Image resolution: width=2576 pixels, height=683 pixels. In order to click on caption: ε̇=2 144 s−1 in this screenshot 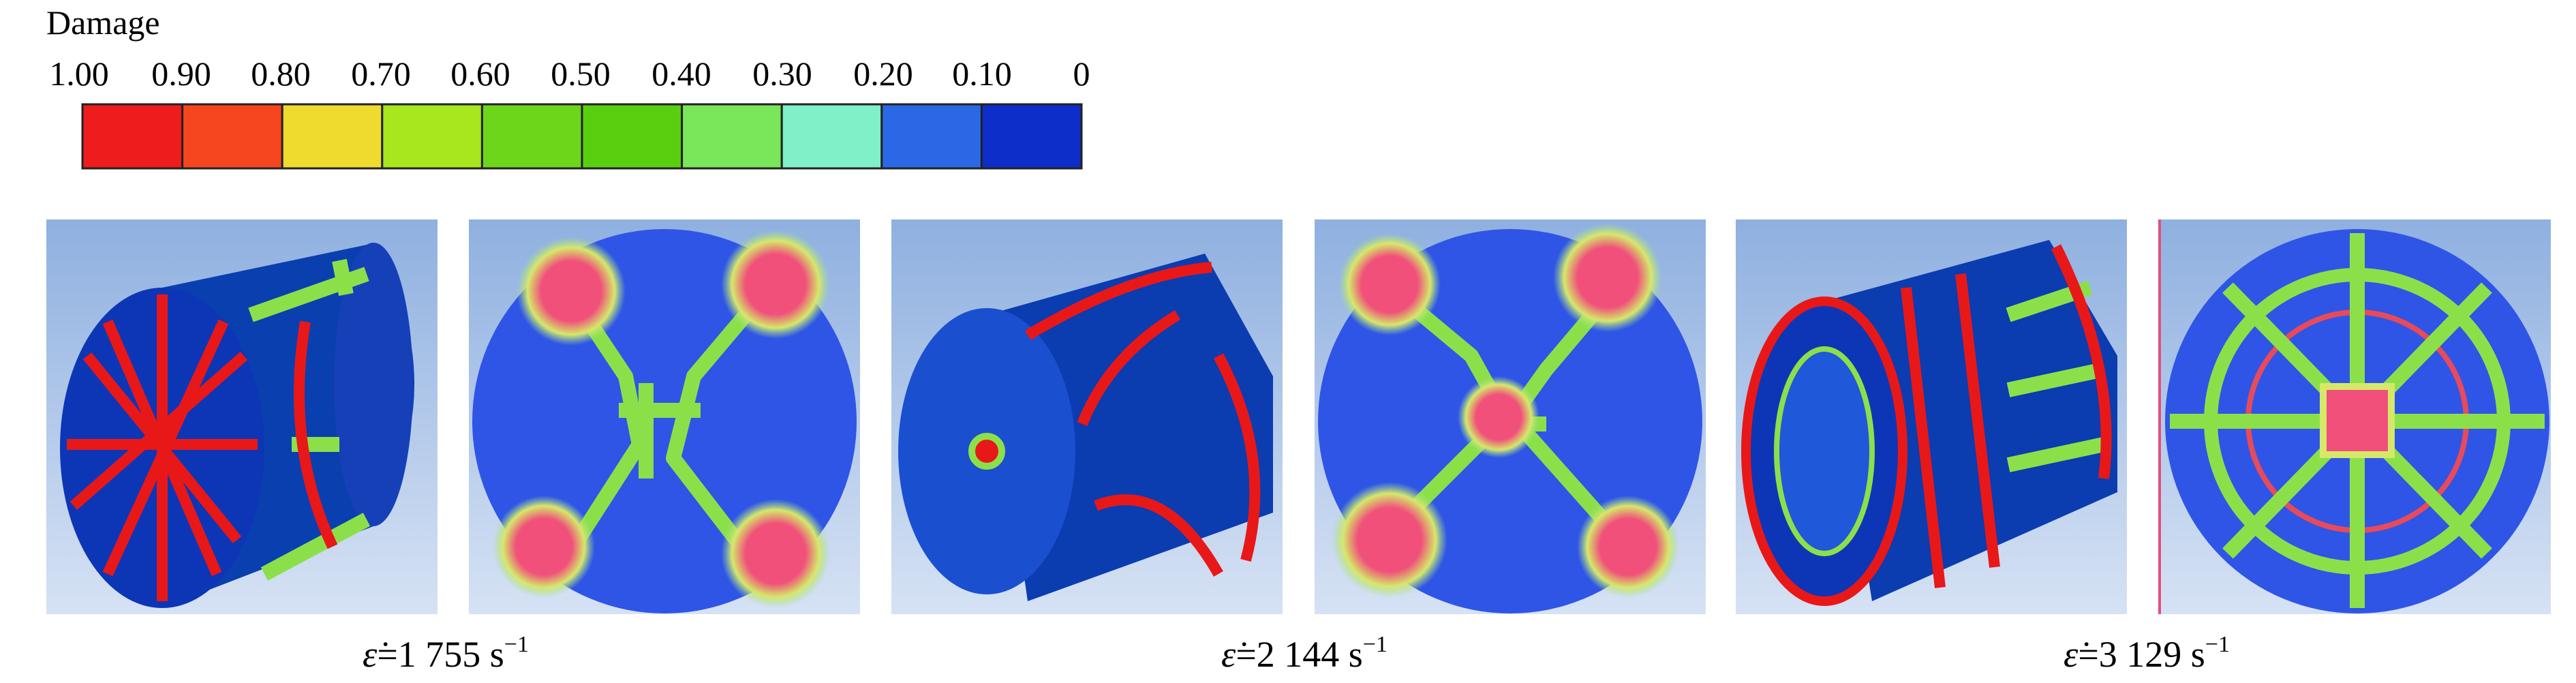, I will do `click(1304, 653)`.